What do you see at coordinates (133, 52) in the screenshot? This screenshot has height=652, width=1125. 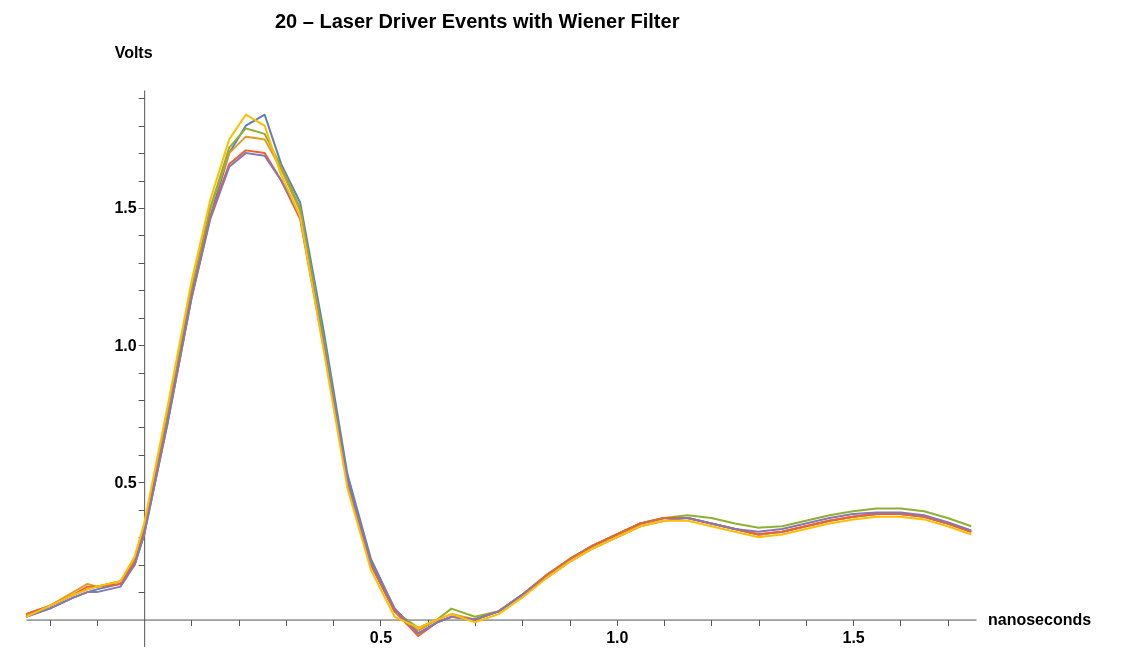 I see `y-axis-title: Volts` at bounding box center [133, 52].